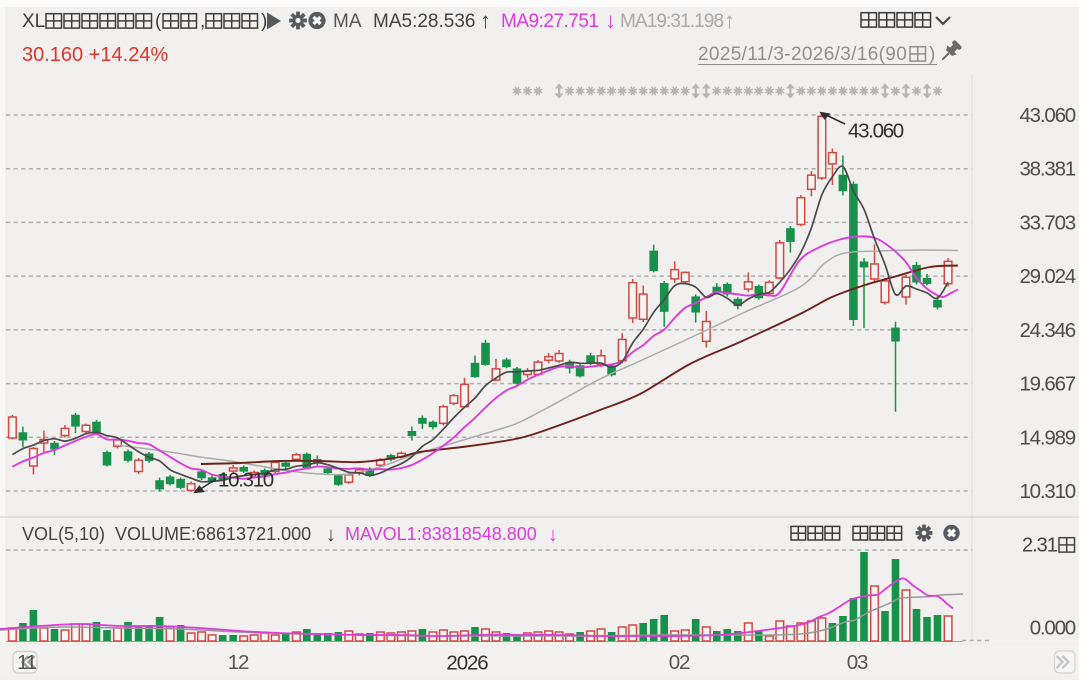  I want to click on svg-text: 2.31, so click(1040, 546).